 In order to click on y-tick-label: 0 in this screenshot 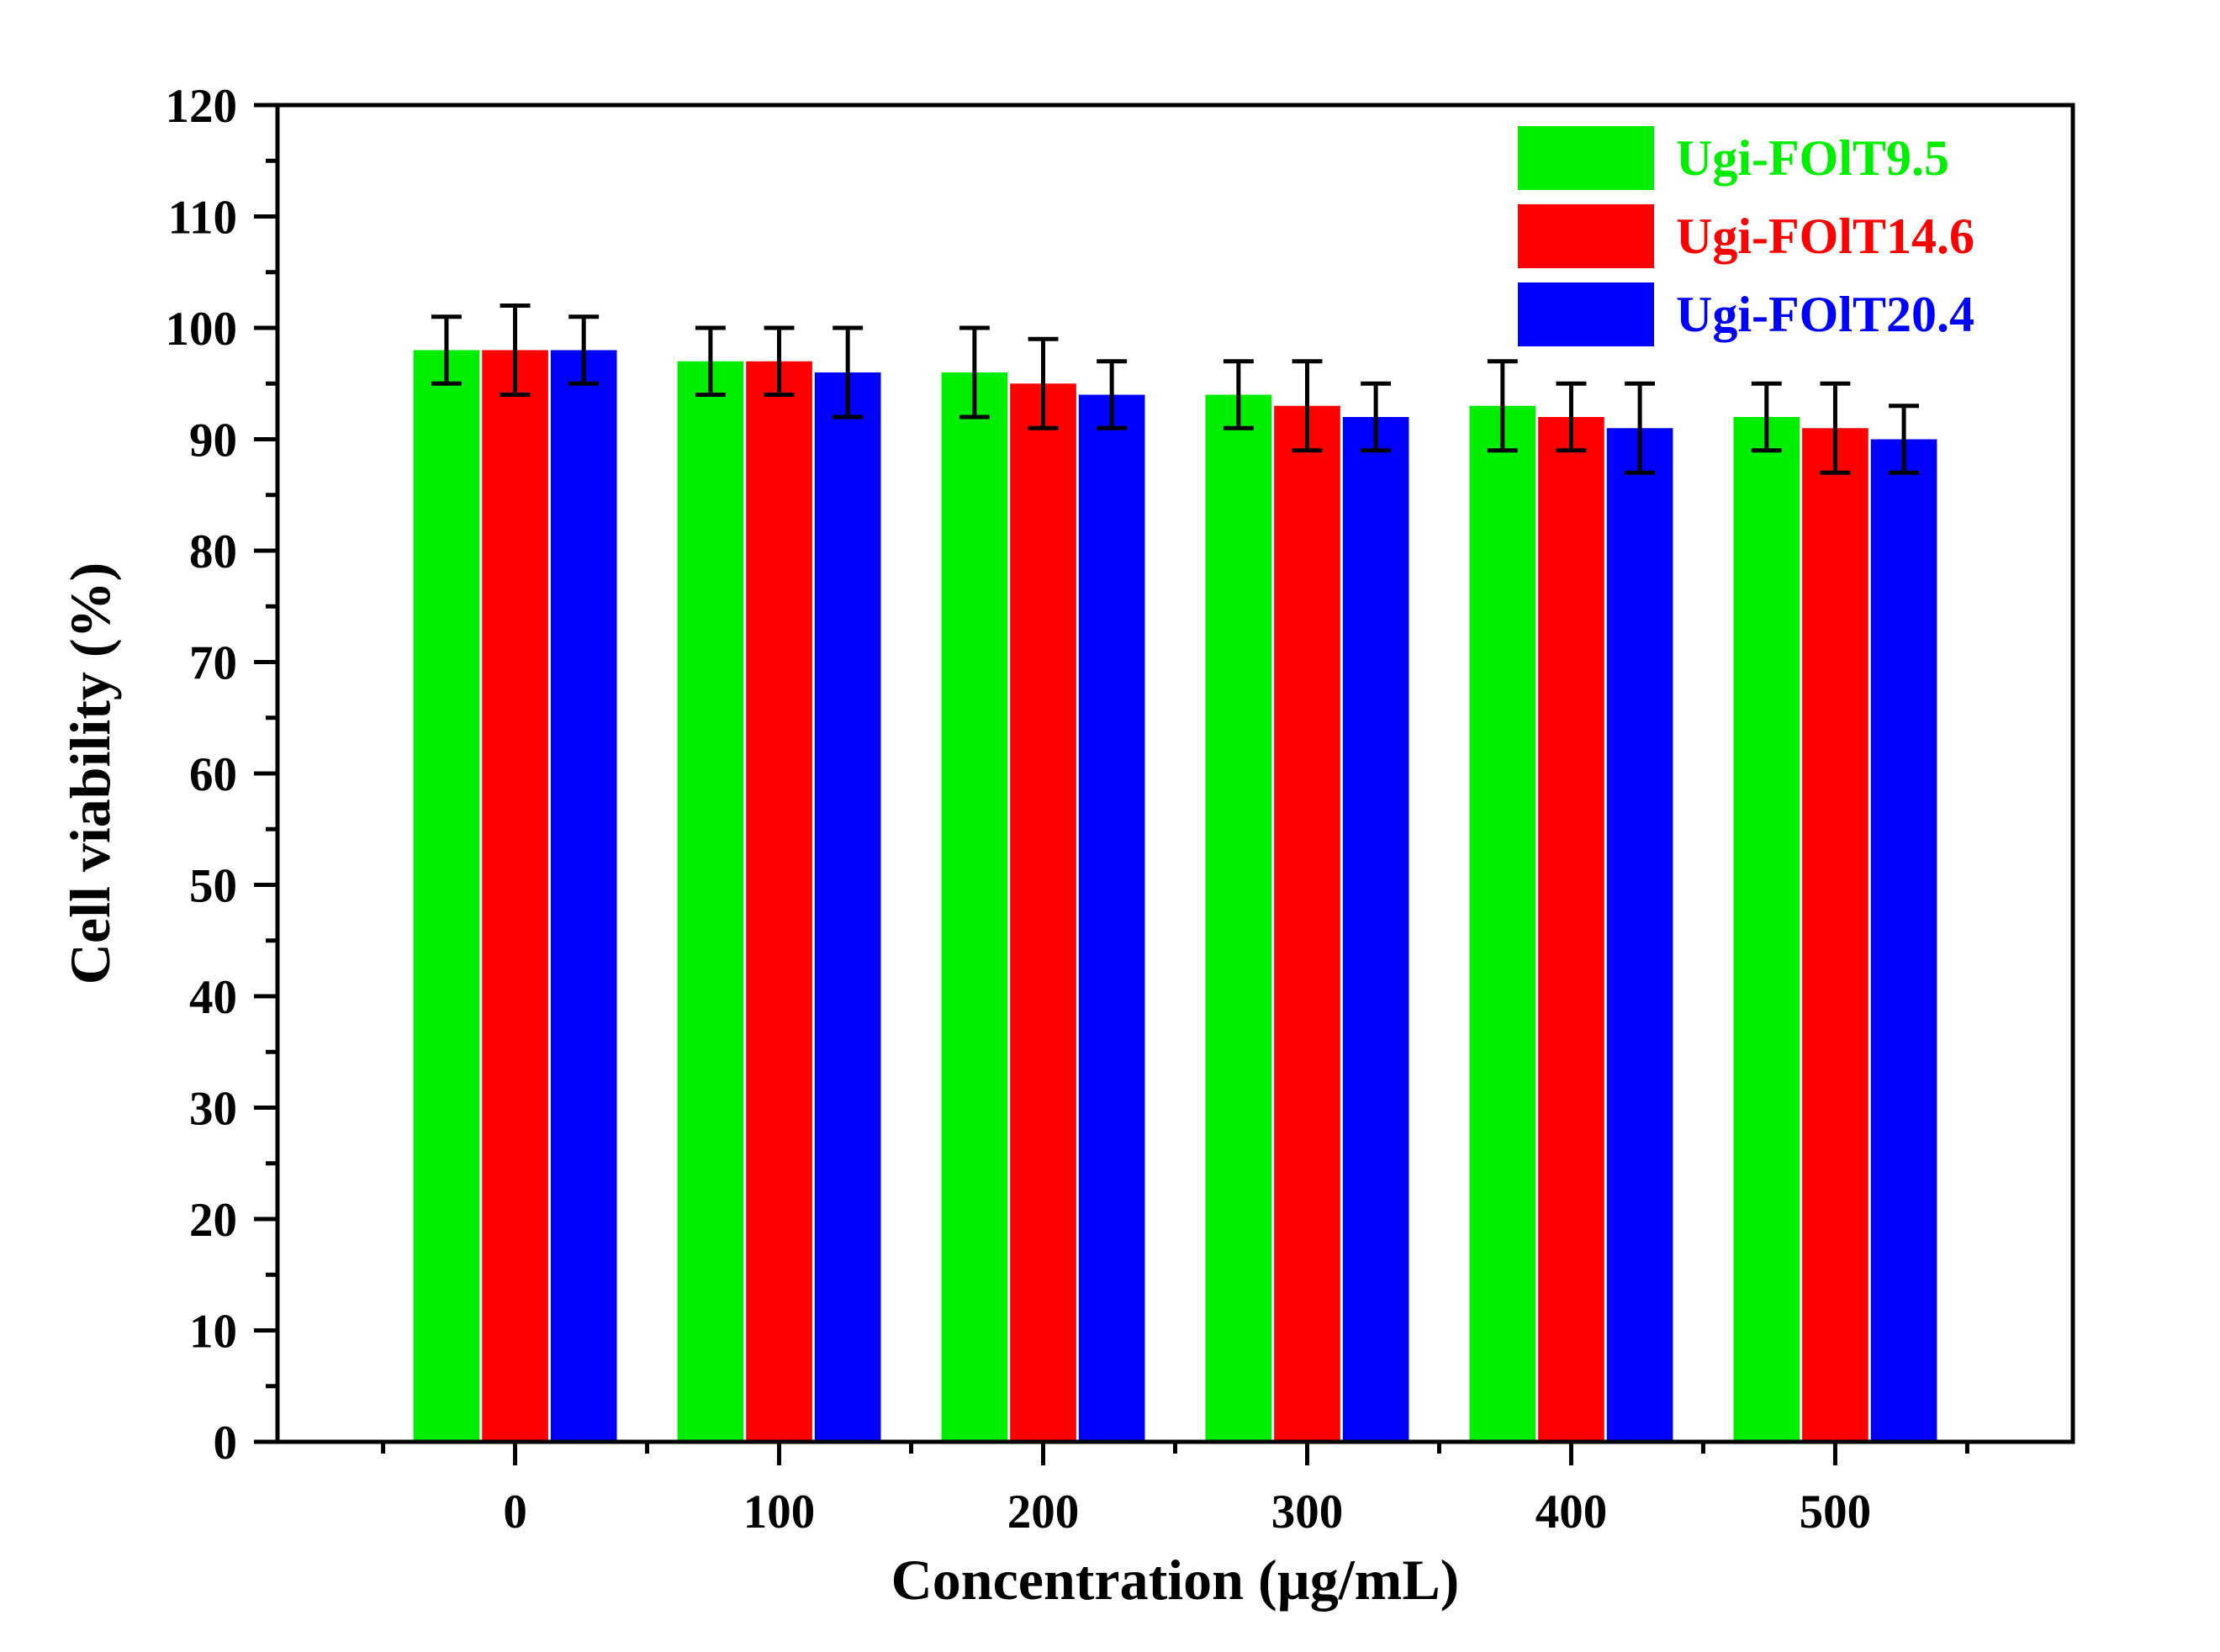, I will do `click(226, 1443)`.